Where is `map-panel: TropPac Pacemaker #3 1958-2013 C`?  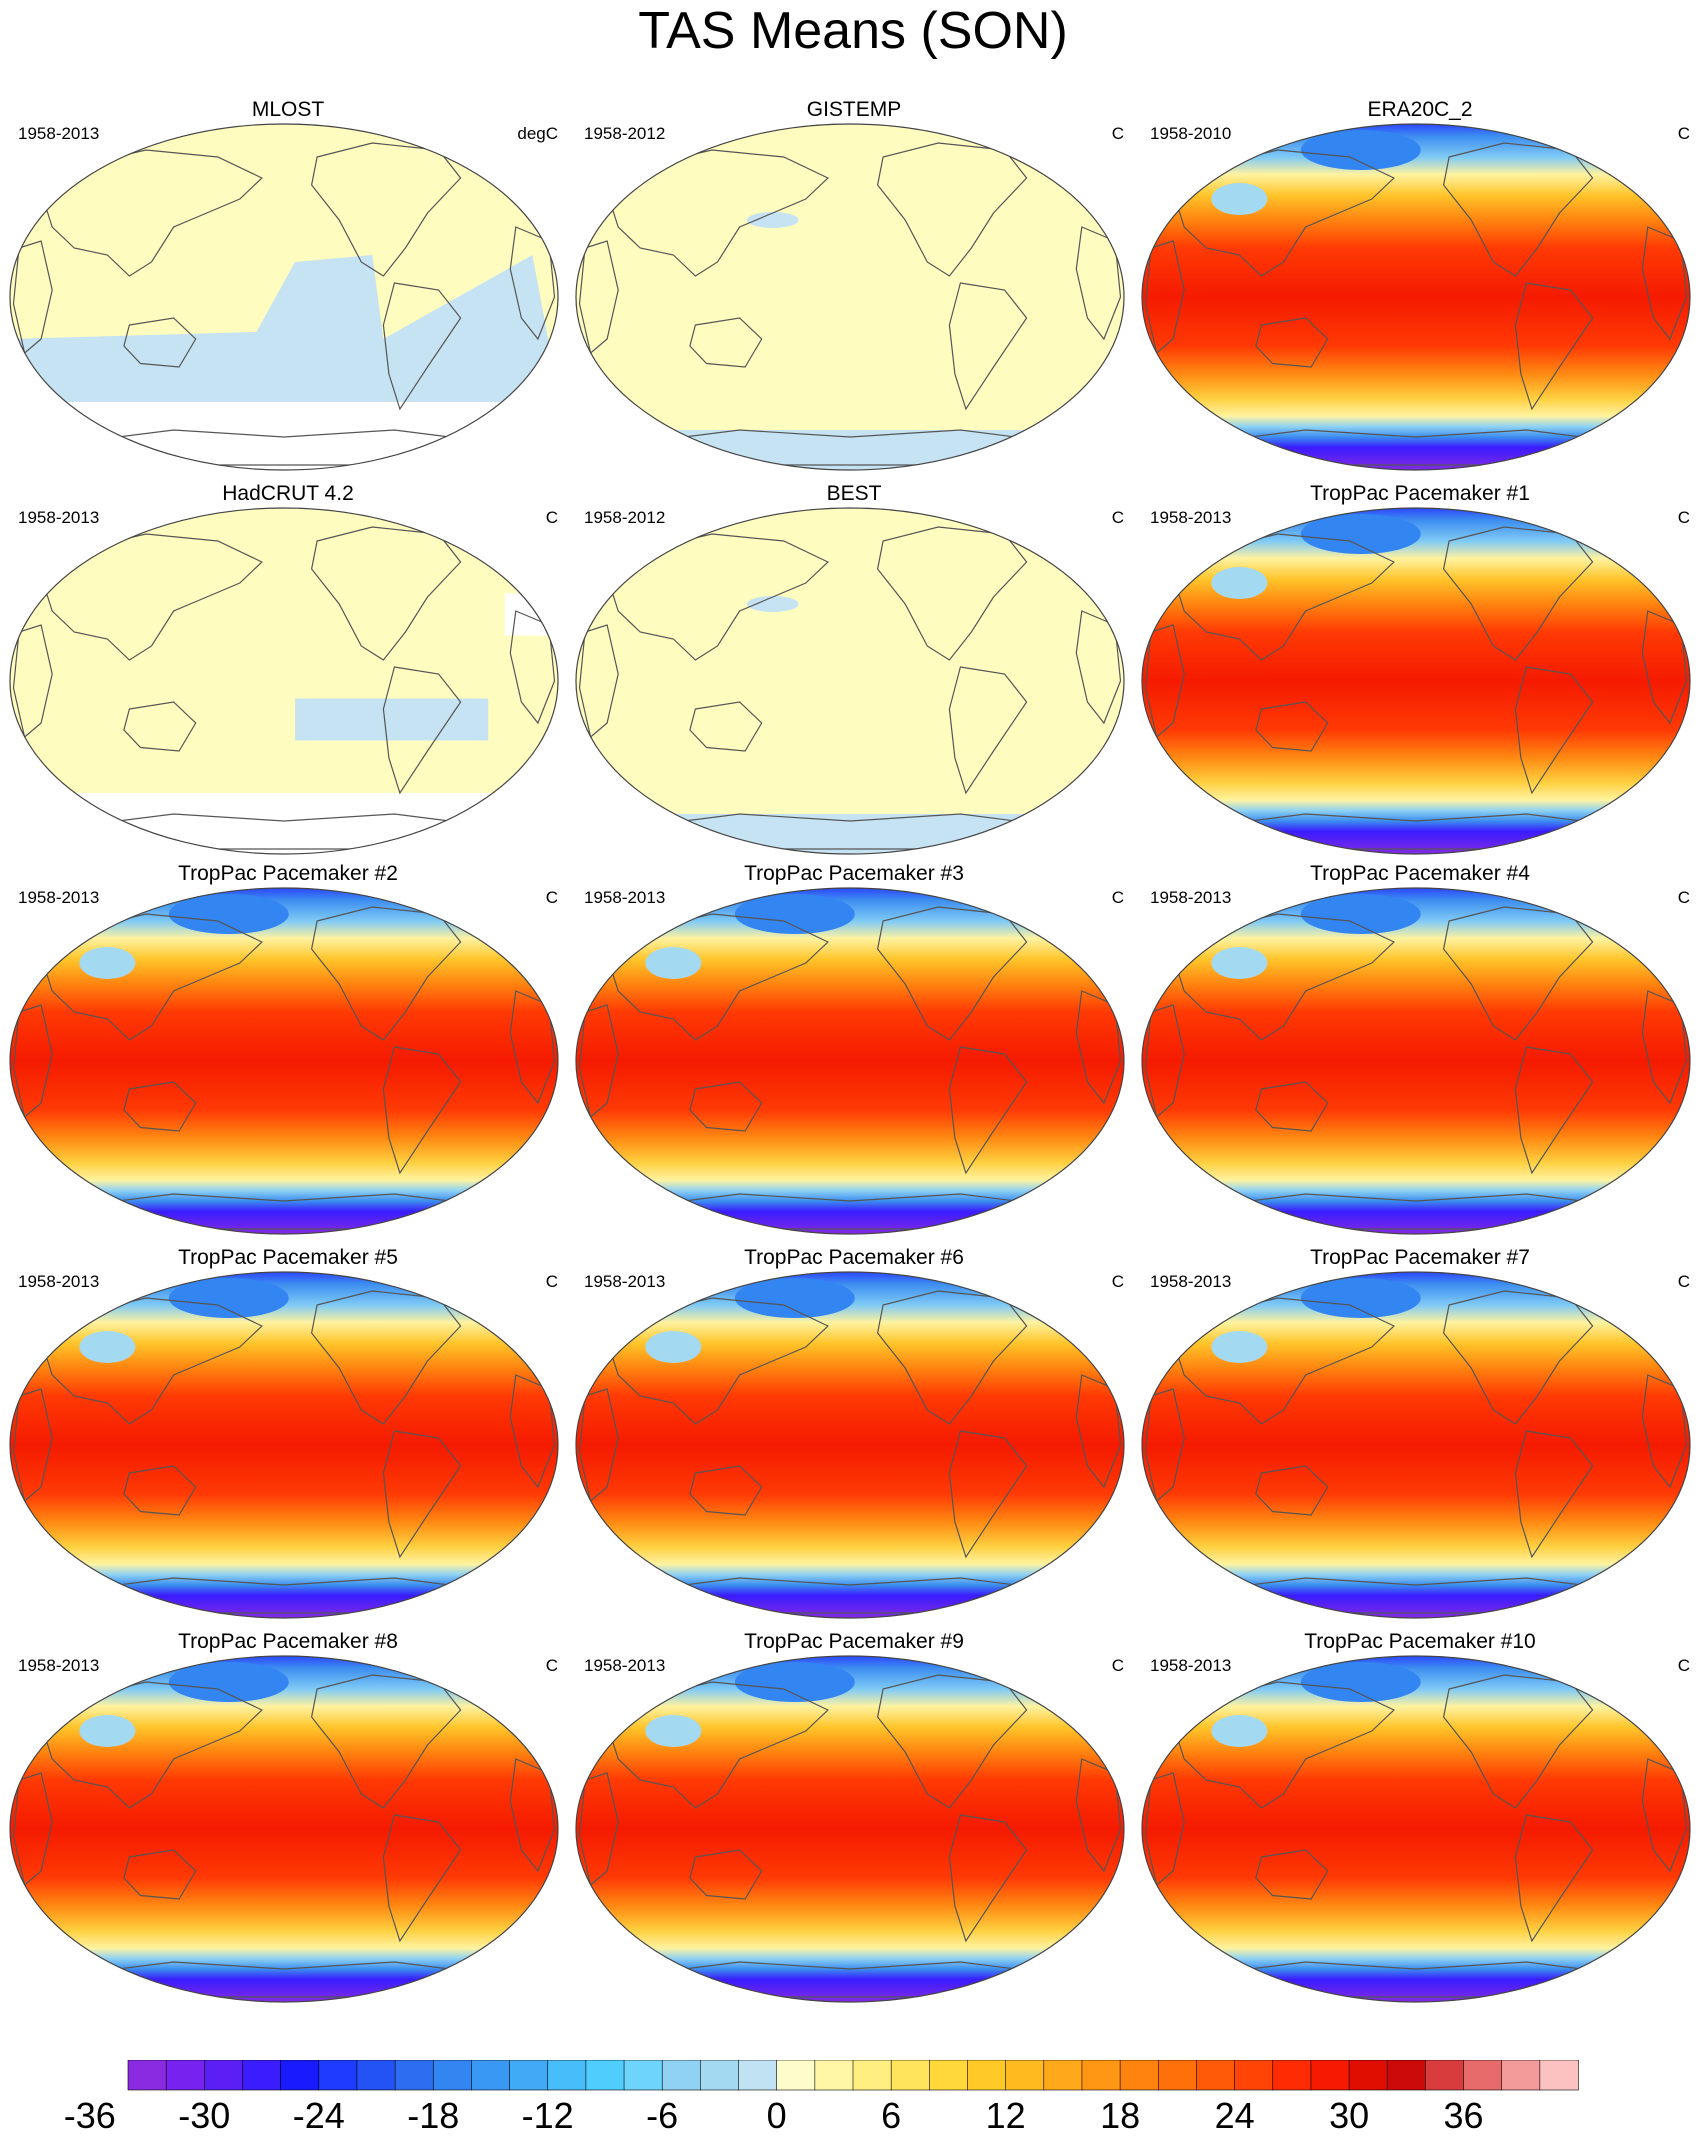 map-panel: TropPac Pacemaker #3 1958-2013 C is located at coordinates (854, 1052).